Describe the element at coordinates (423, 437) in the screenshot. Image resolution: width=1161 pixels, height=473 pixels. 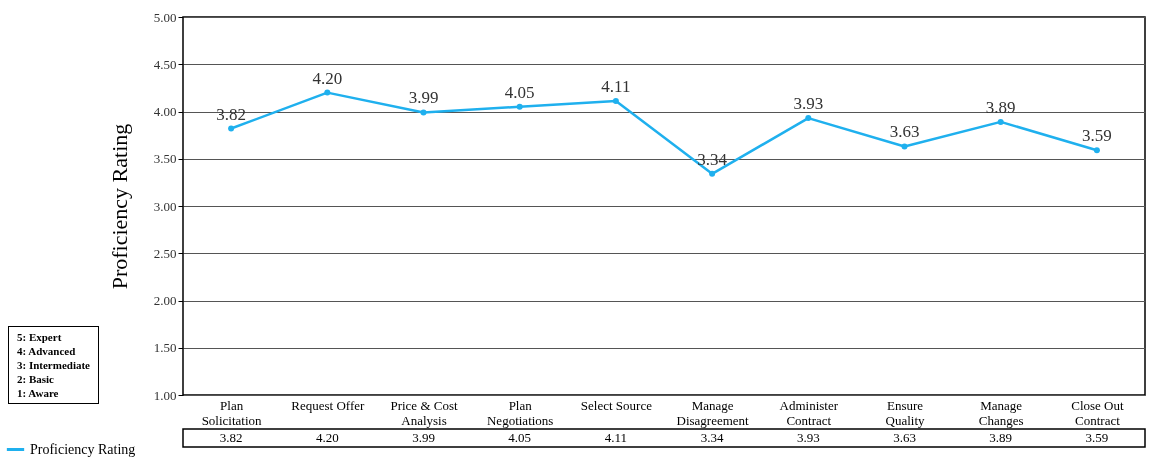
I see `data-label: 3.99` at that location.